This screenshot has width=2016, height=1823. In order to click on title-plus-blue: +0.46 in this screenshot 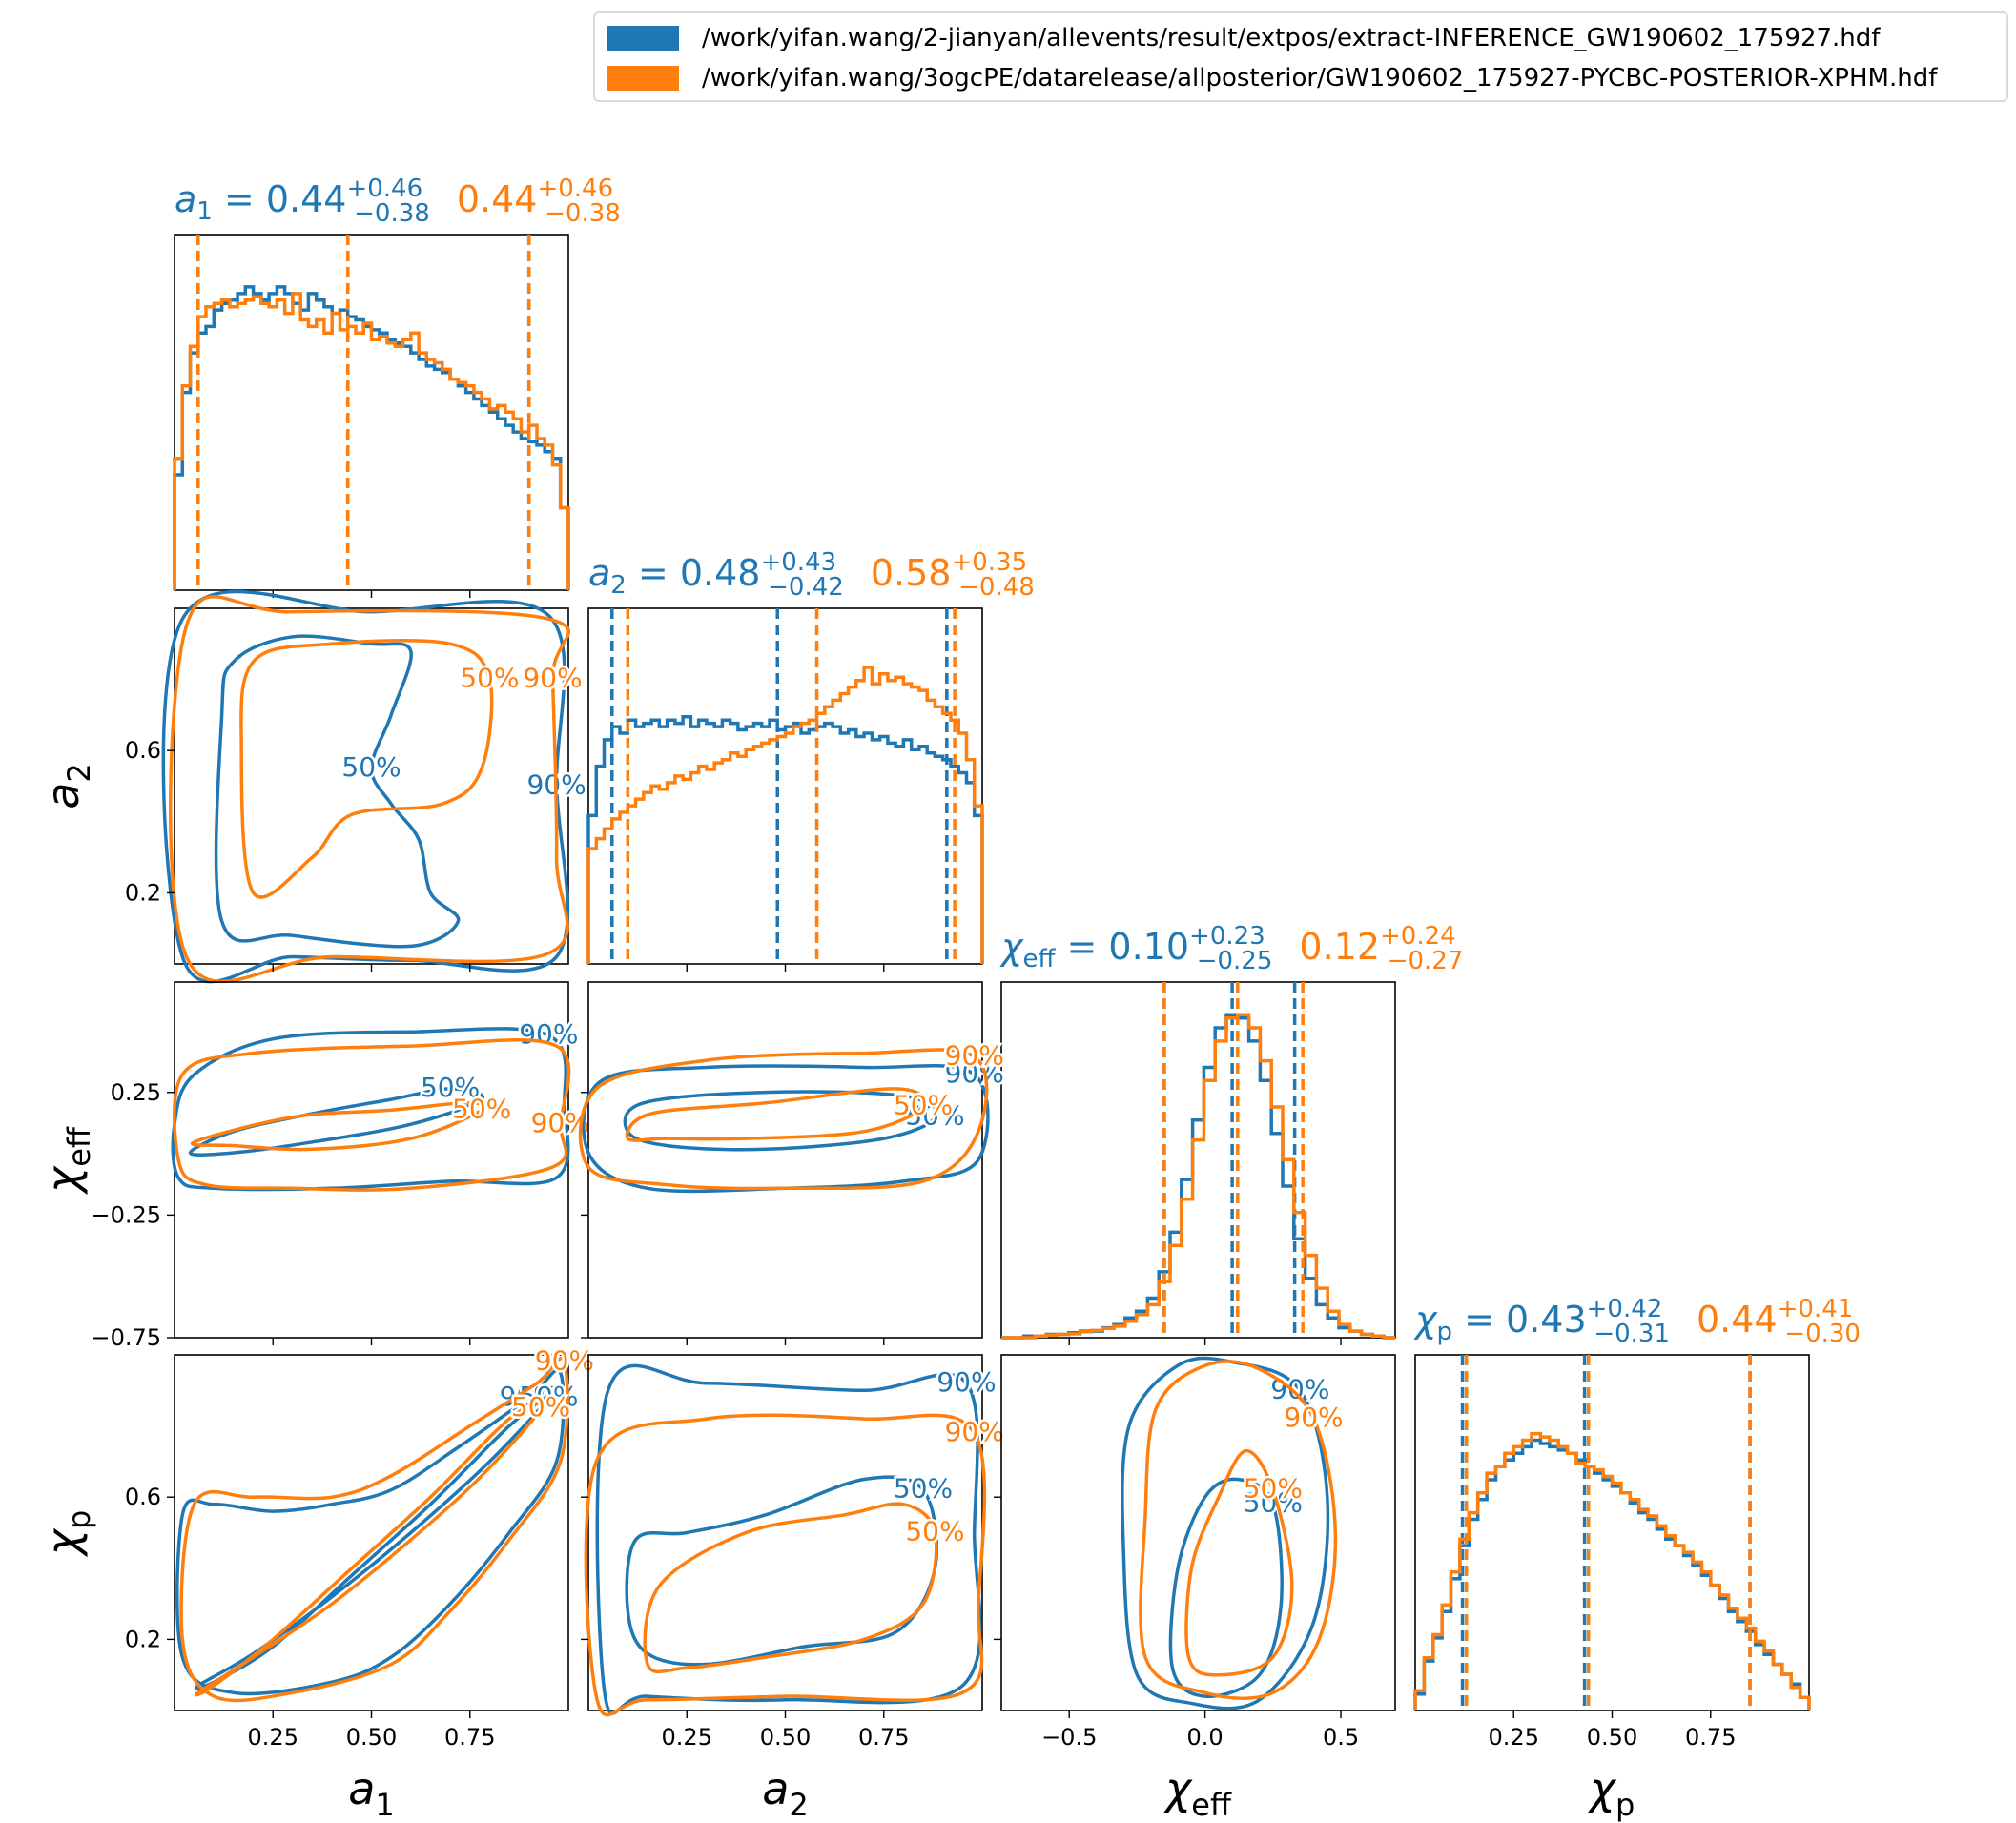, I will do `click(384, 188)`.